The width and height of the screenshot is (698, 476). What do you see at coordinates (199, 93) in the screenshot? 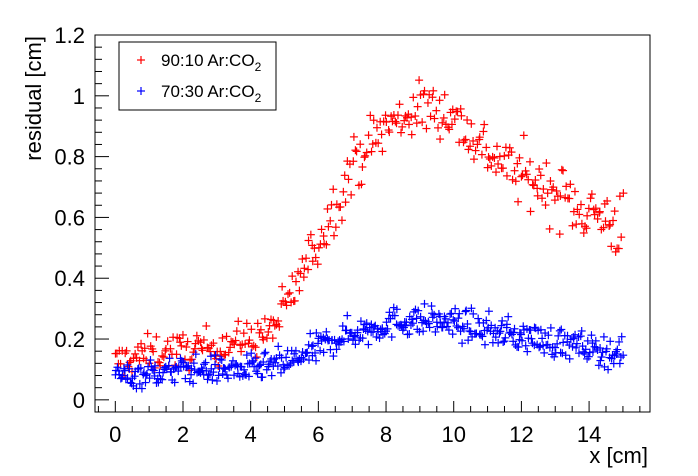
I see `legend-entry-2: 70:30 Ar:CO2` at bounding box center [199, 93].